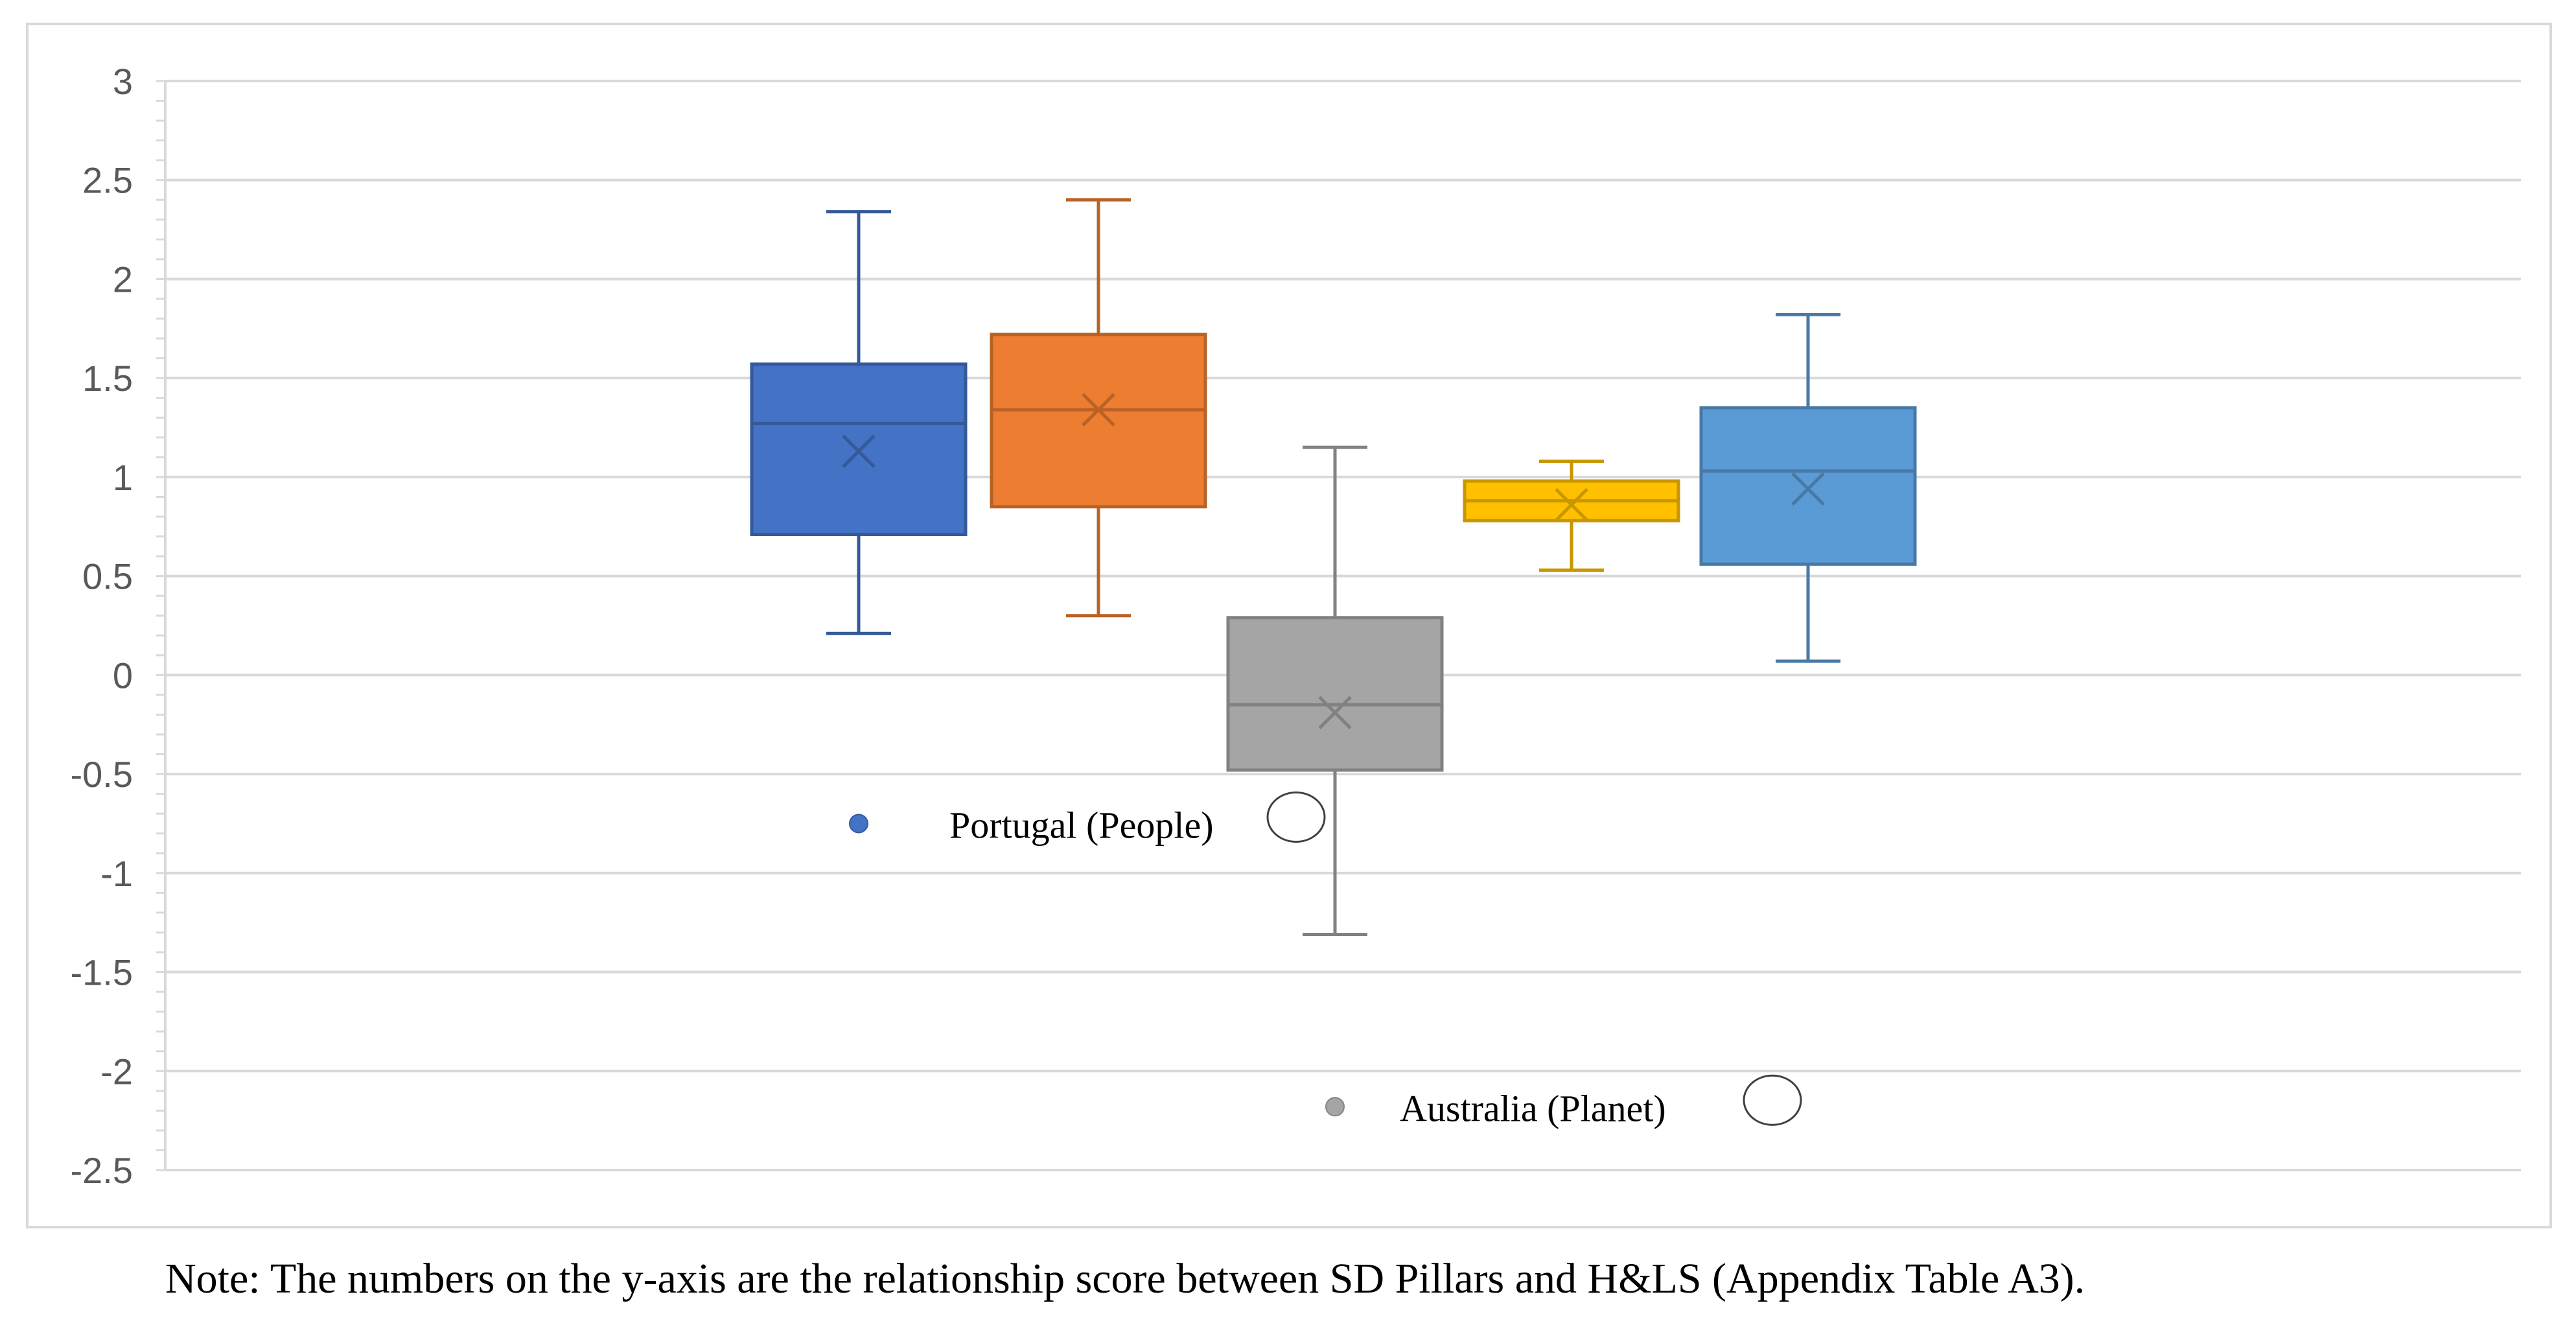  Describe the element at coordinates (108, 378) in the screenshot. I see `y-tick-label: 1.5` at that location.